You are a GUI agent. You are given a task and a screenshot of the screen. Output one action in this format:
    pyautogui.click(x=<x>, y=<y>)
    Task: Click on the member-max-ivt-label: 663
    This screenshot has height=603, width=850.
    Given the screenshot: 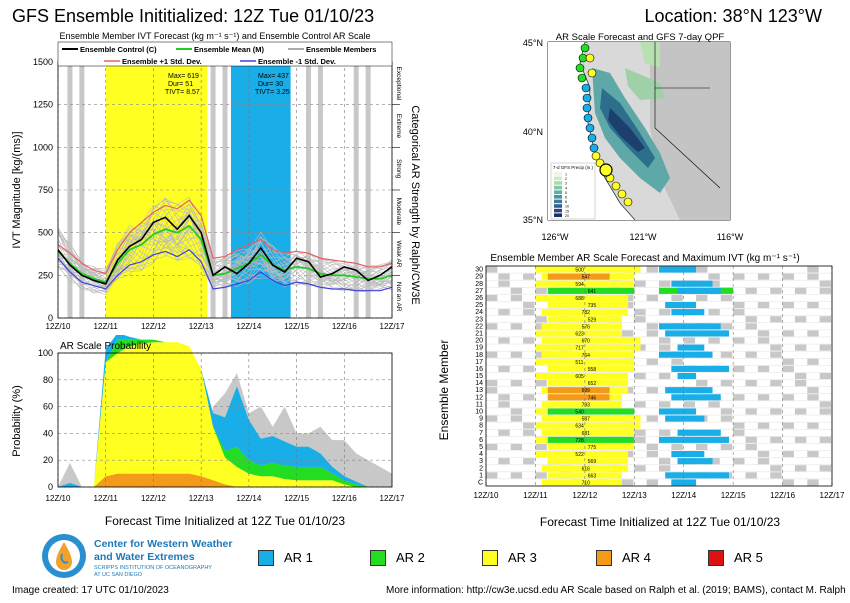 What is the action you would take?
    pyautogui.click(x=592, y=476)
    